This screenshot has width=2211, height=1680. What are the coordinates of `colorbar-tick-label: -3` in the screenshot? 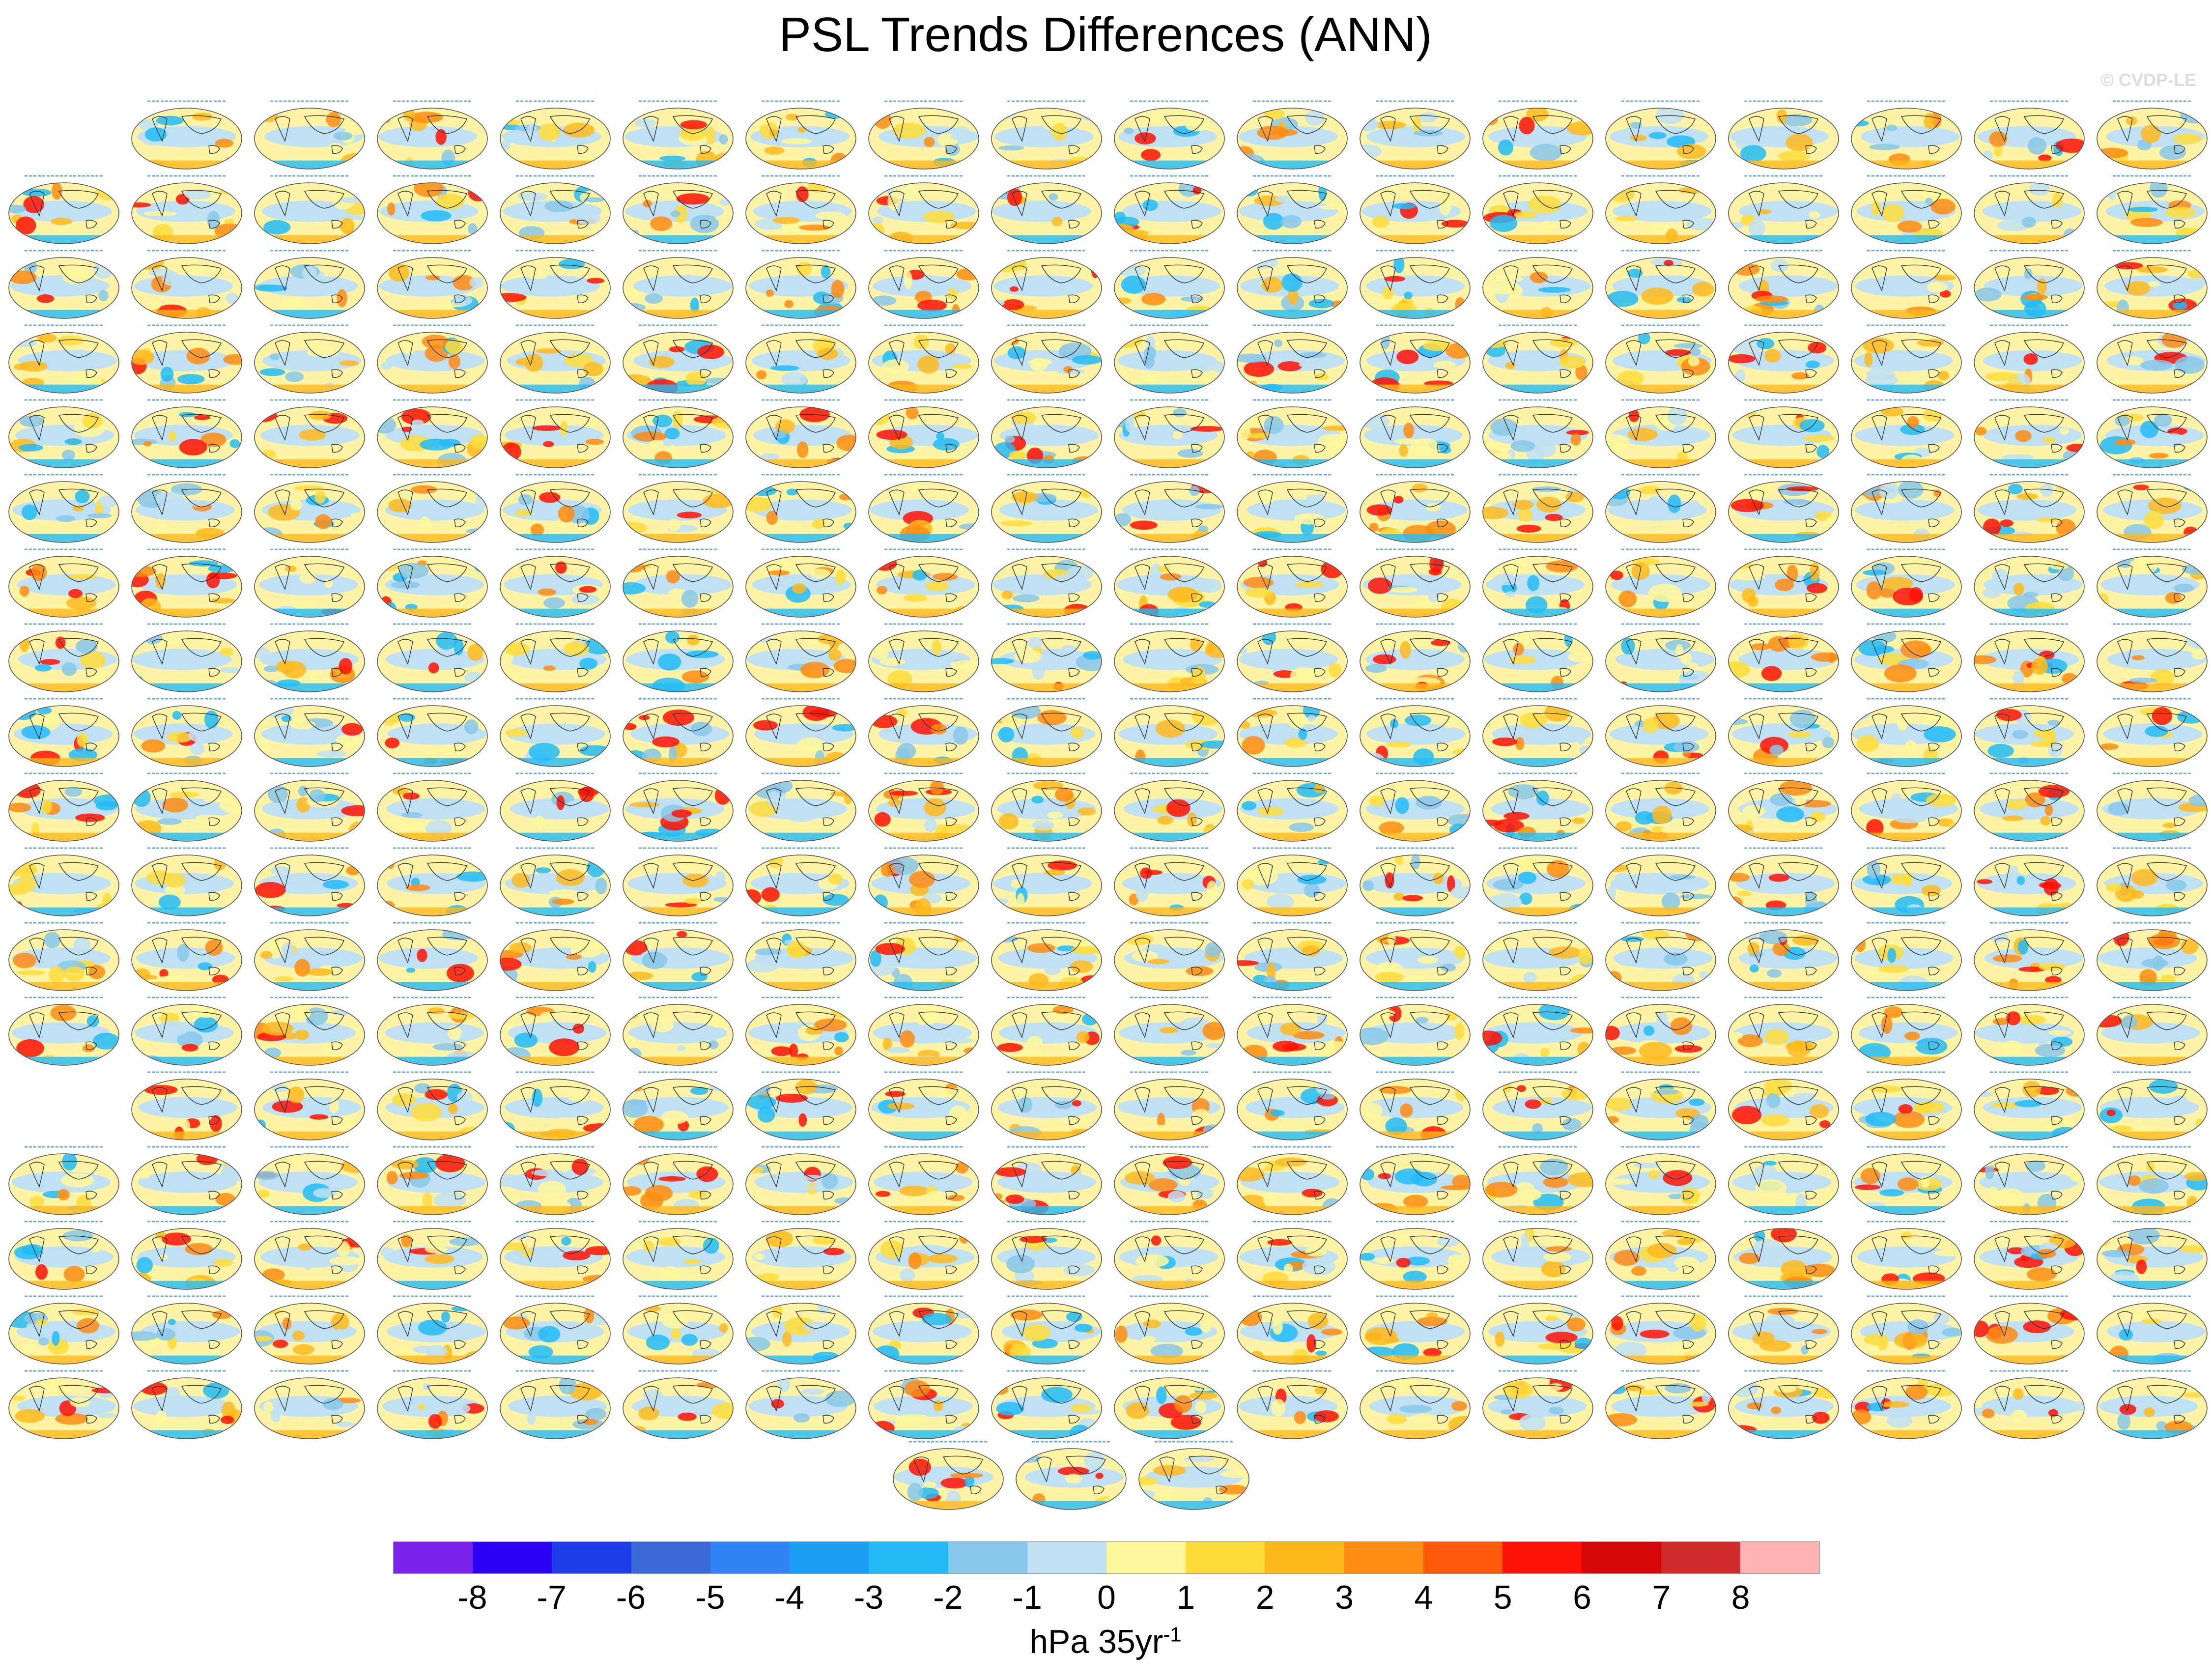 It's located at (868, 1598).